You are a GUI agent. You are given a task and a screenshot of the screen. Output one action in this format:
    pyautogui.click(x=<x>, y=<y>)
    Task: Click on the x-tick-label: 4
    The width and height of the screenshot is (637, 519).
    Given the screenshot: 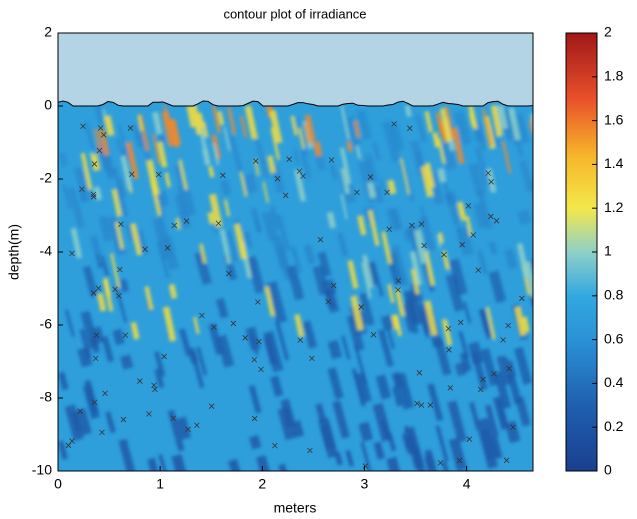 What is the action you would take?
    pyautogui.click(x=467, y=484)
    